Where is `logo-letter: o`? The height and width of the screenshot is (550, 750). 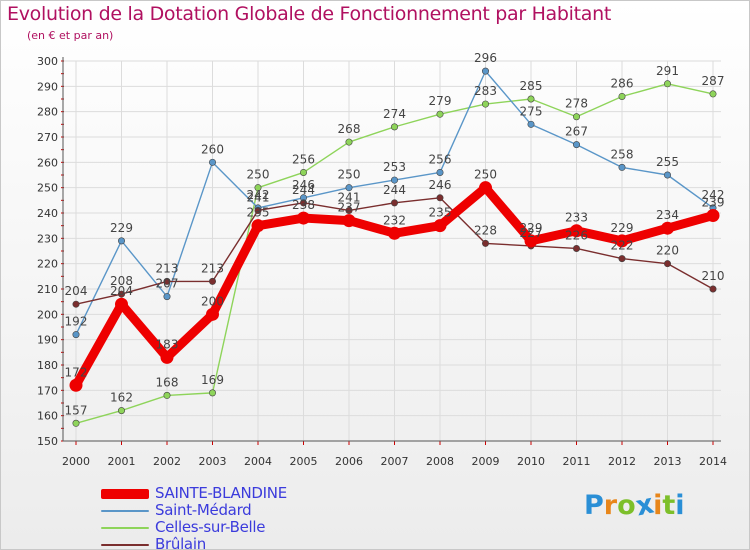
logo-letter: o is located at coordinates (626, 505).